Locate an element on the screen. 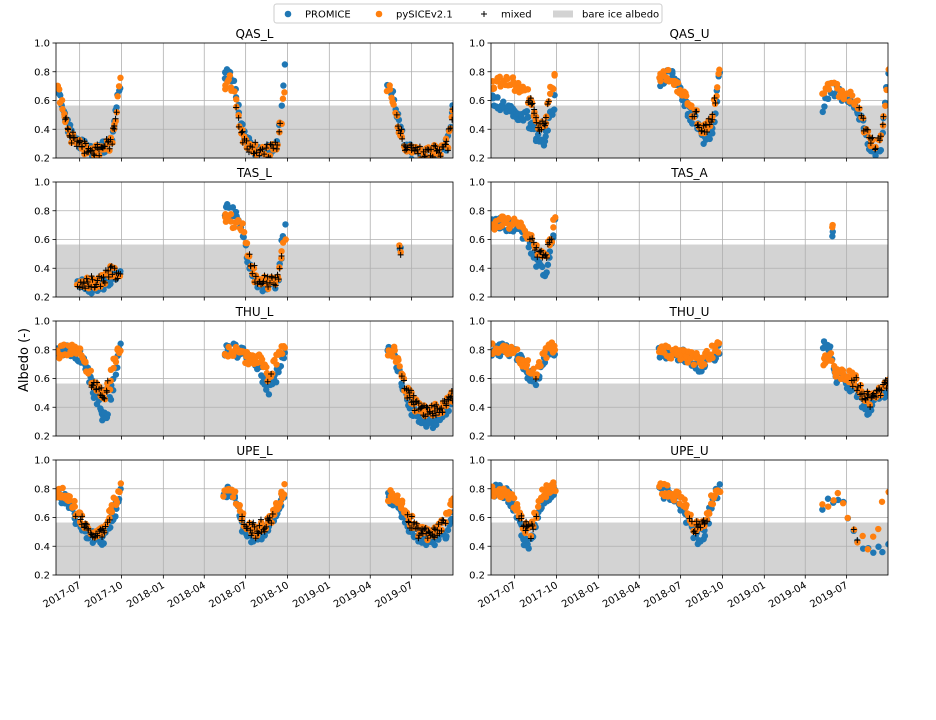 Image resolution: width=936 pixels, height=720 pixels. series-mixed is located at coordinates (706, 124).